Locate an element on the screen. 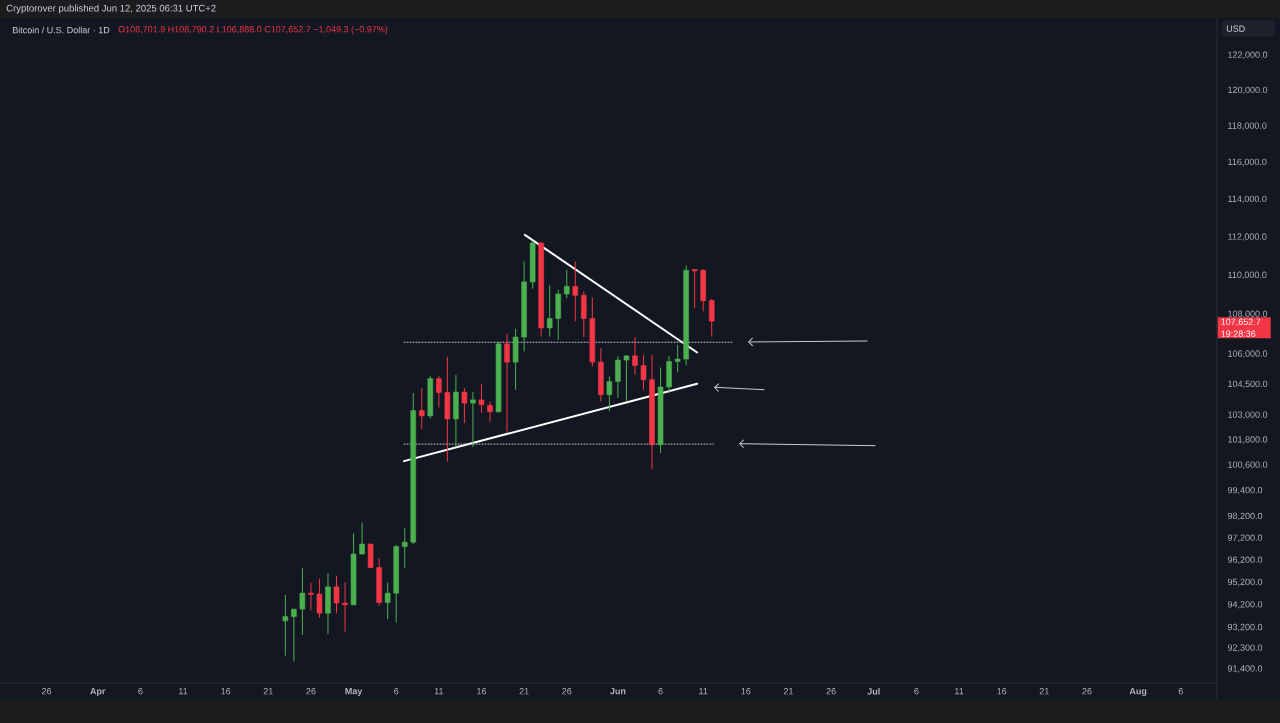 The height and width of the screenshot is (723, 1280). text: 19:28:36 is located at coordinates (1238, 333).